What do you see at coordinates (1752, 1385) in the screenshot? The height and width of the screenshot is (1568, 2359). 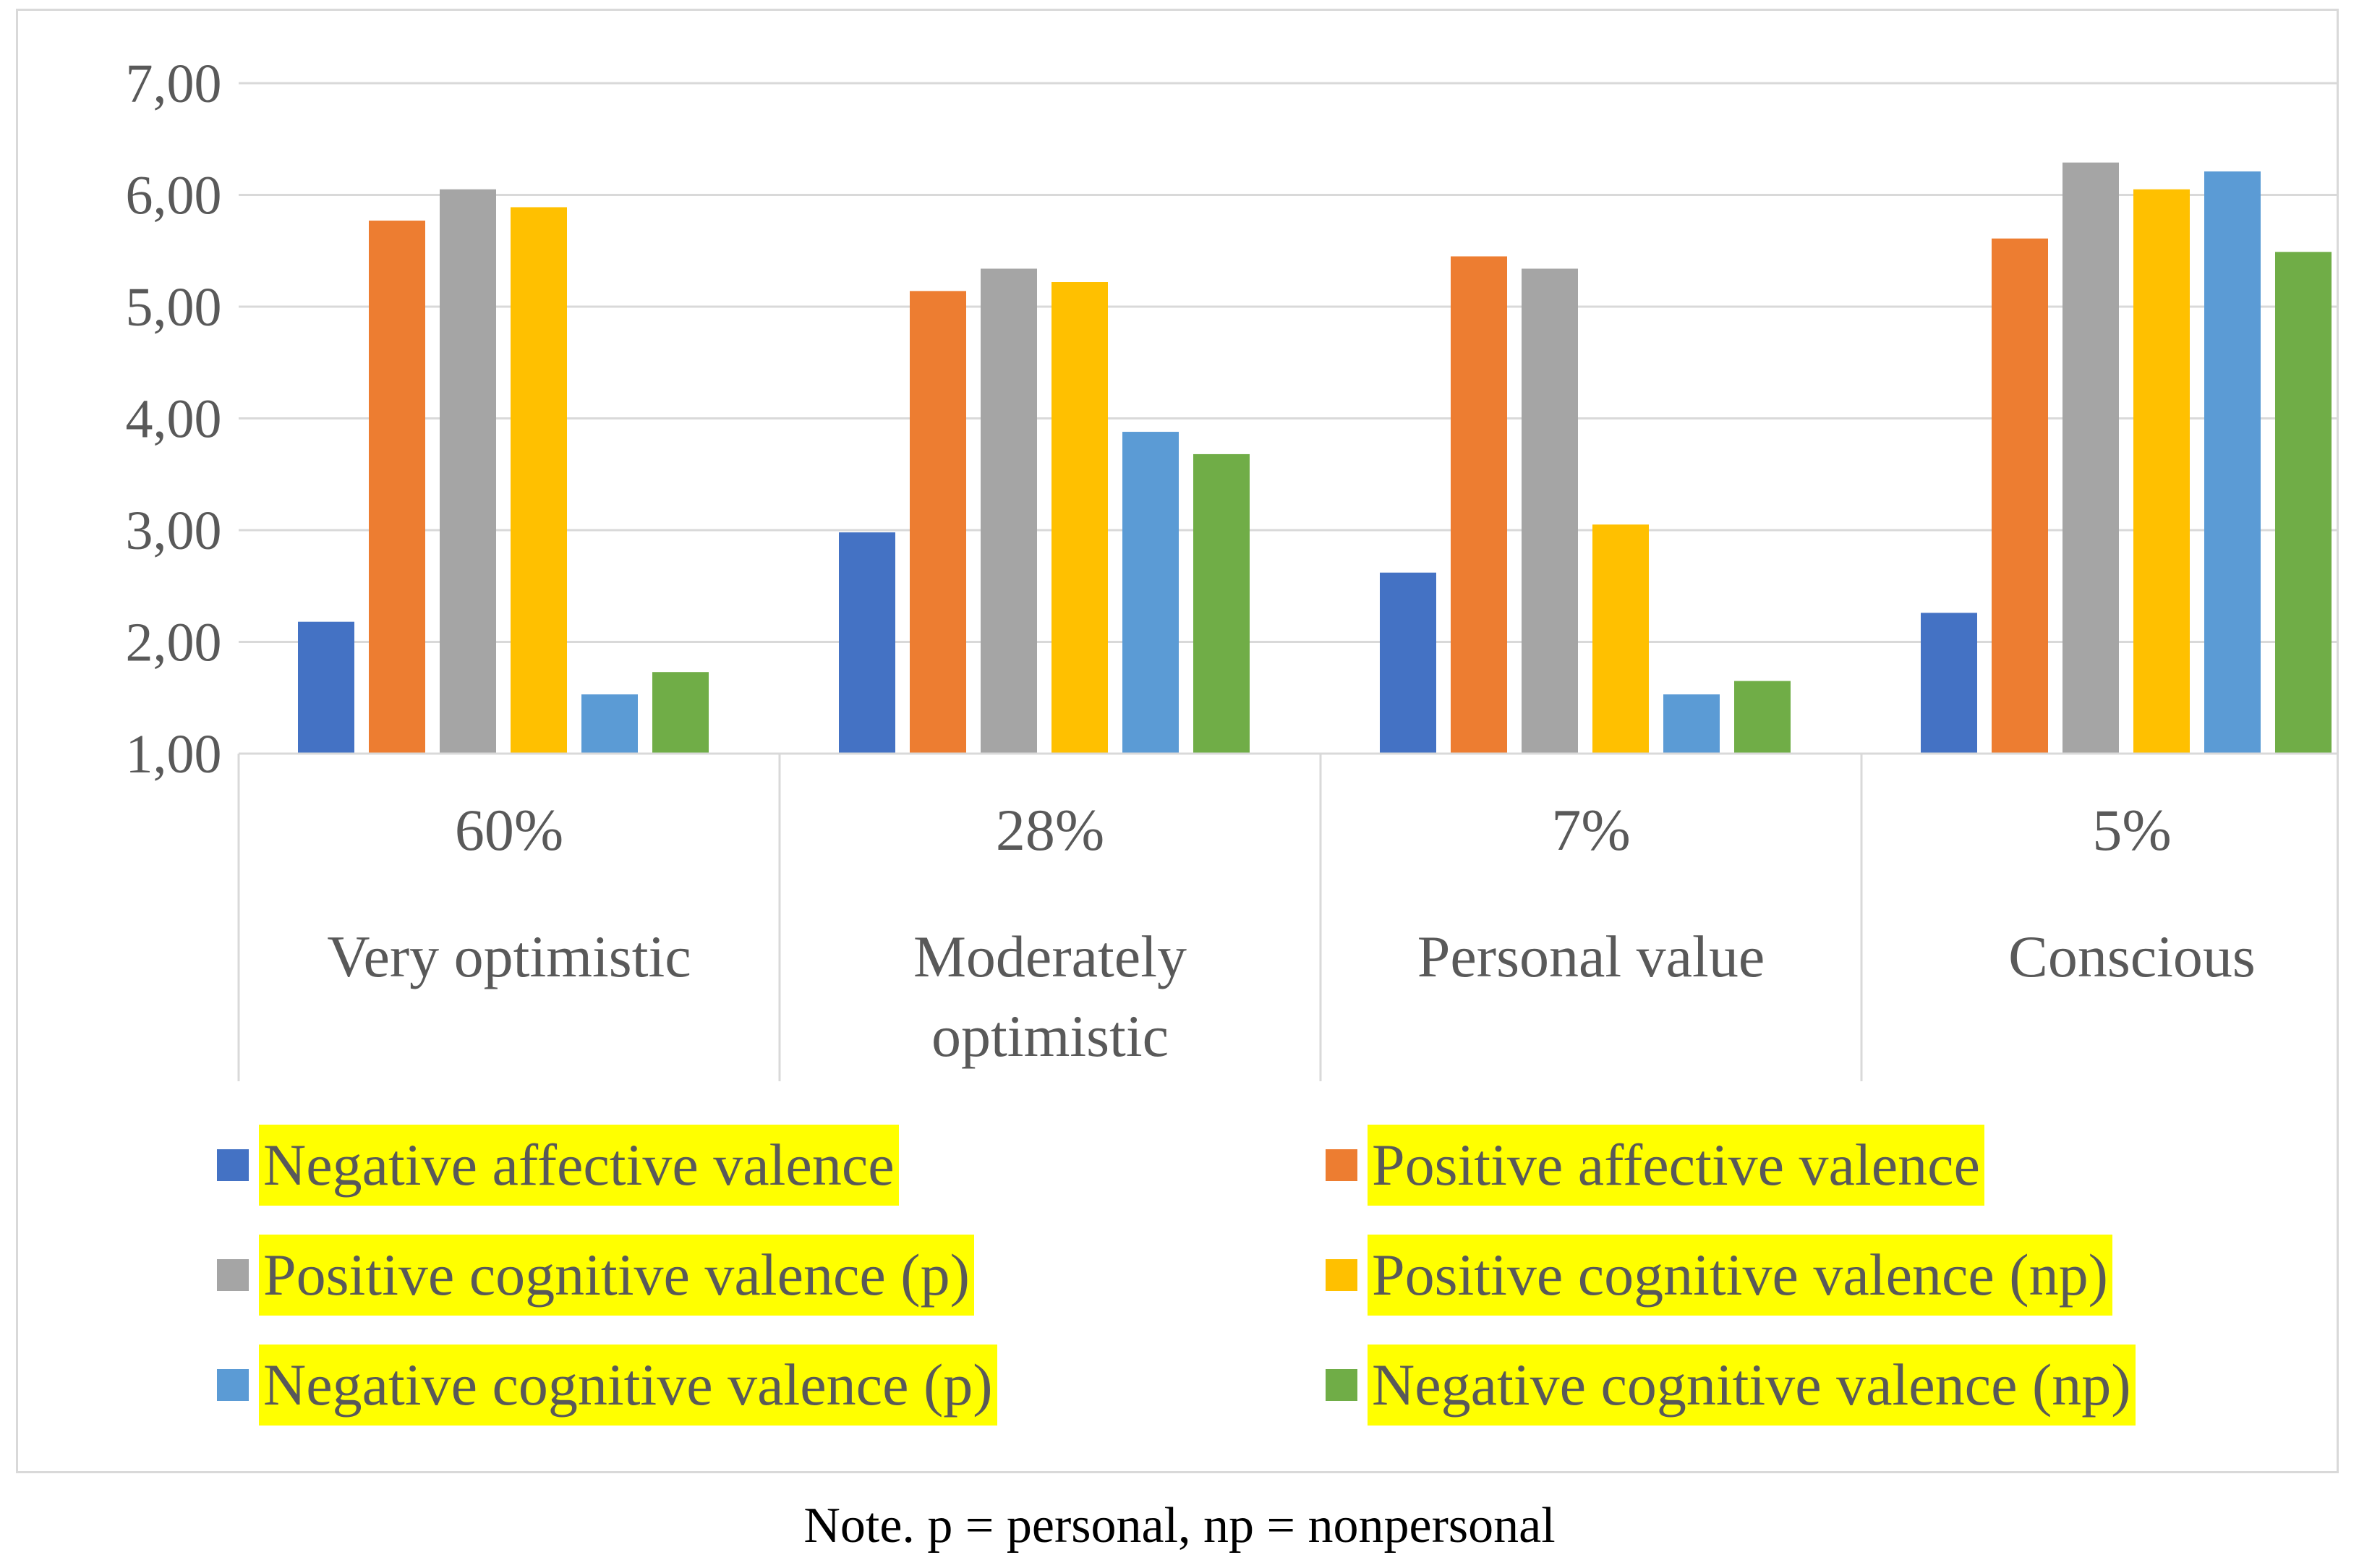 I see `legend-label: Negative cognitive valence (np)` at bounding box center [1752, 1385].